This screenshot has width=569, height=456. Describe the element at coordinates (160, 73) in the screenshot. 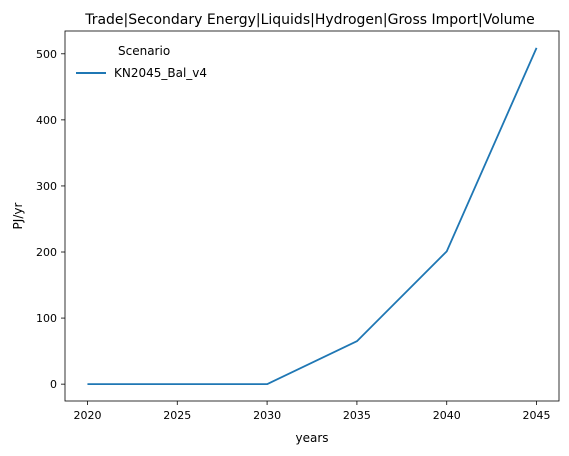

I see `legend-label-kn2045-bal-v4: KN2045_Bal_v4` at that location.